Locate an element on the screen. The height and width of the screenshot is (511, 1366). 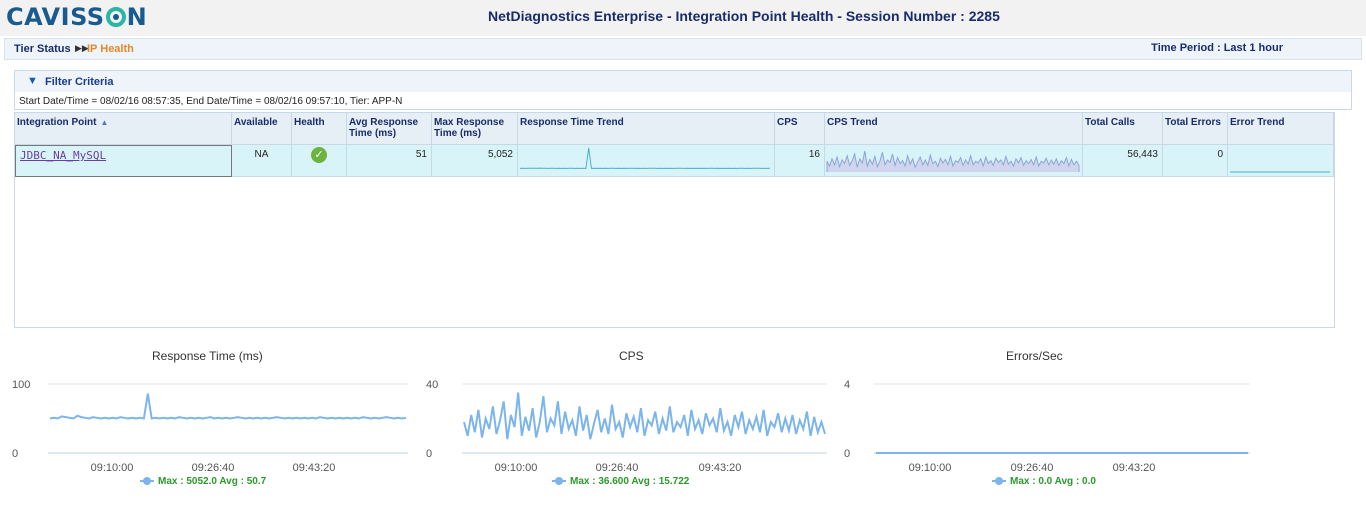
cell-max-response-time: 5,052 is located at coordinates (475, 161).